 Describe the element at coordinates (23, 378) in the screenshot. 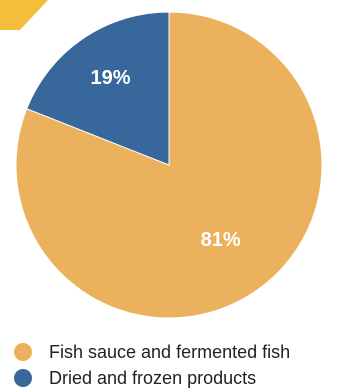

I see `legend-swatch-dried-frozen` at that location.